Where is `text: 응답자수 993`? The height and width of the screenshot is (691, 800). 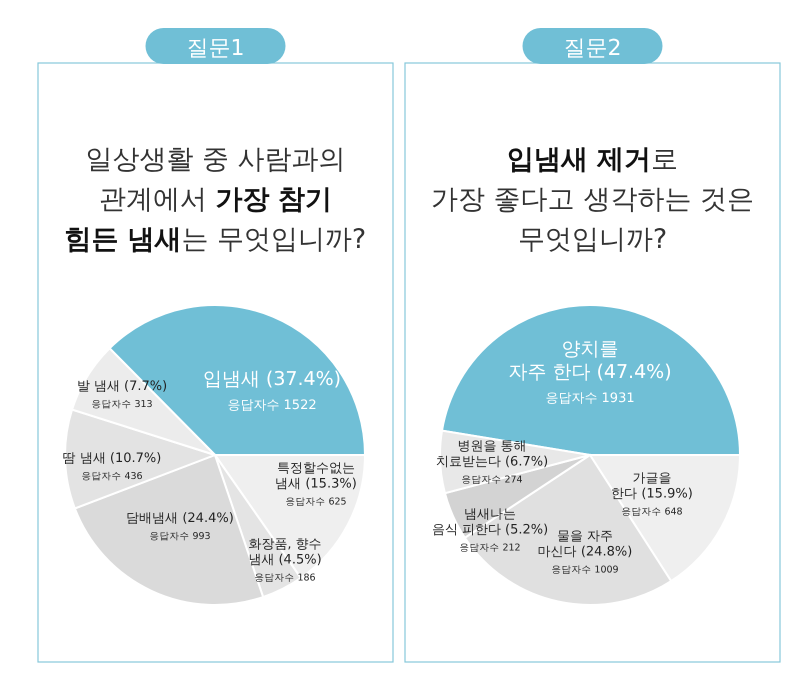 text: 응답자수 993 is located at coordinates (180, 536).